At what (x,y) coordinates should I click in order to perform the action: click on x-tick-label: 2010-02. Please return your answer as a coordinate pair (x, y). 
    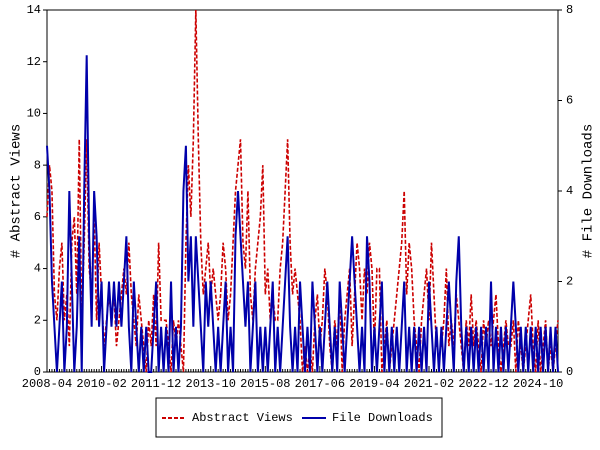
    Looking at the image, I should click on (101, 384).